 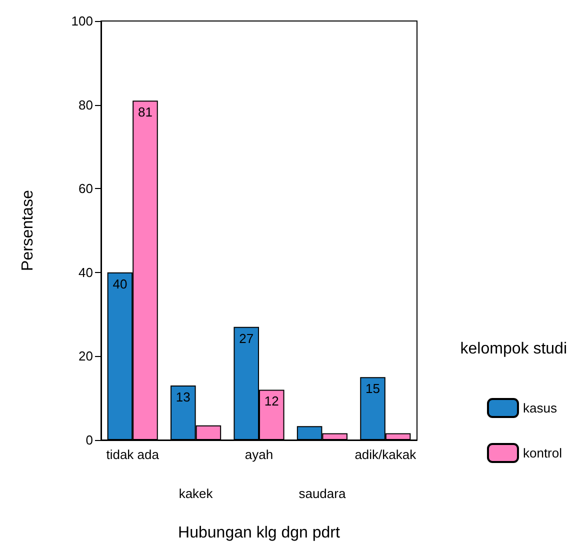 I want to click on x-tick-label: kakek, so click(x=196, y=493).